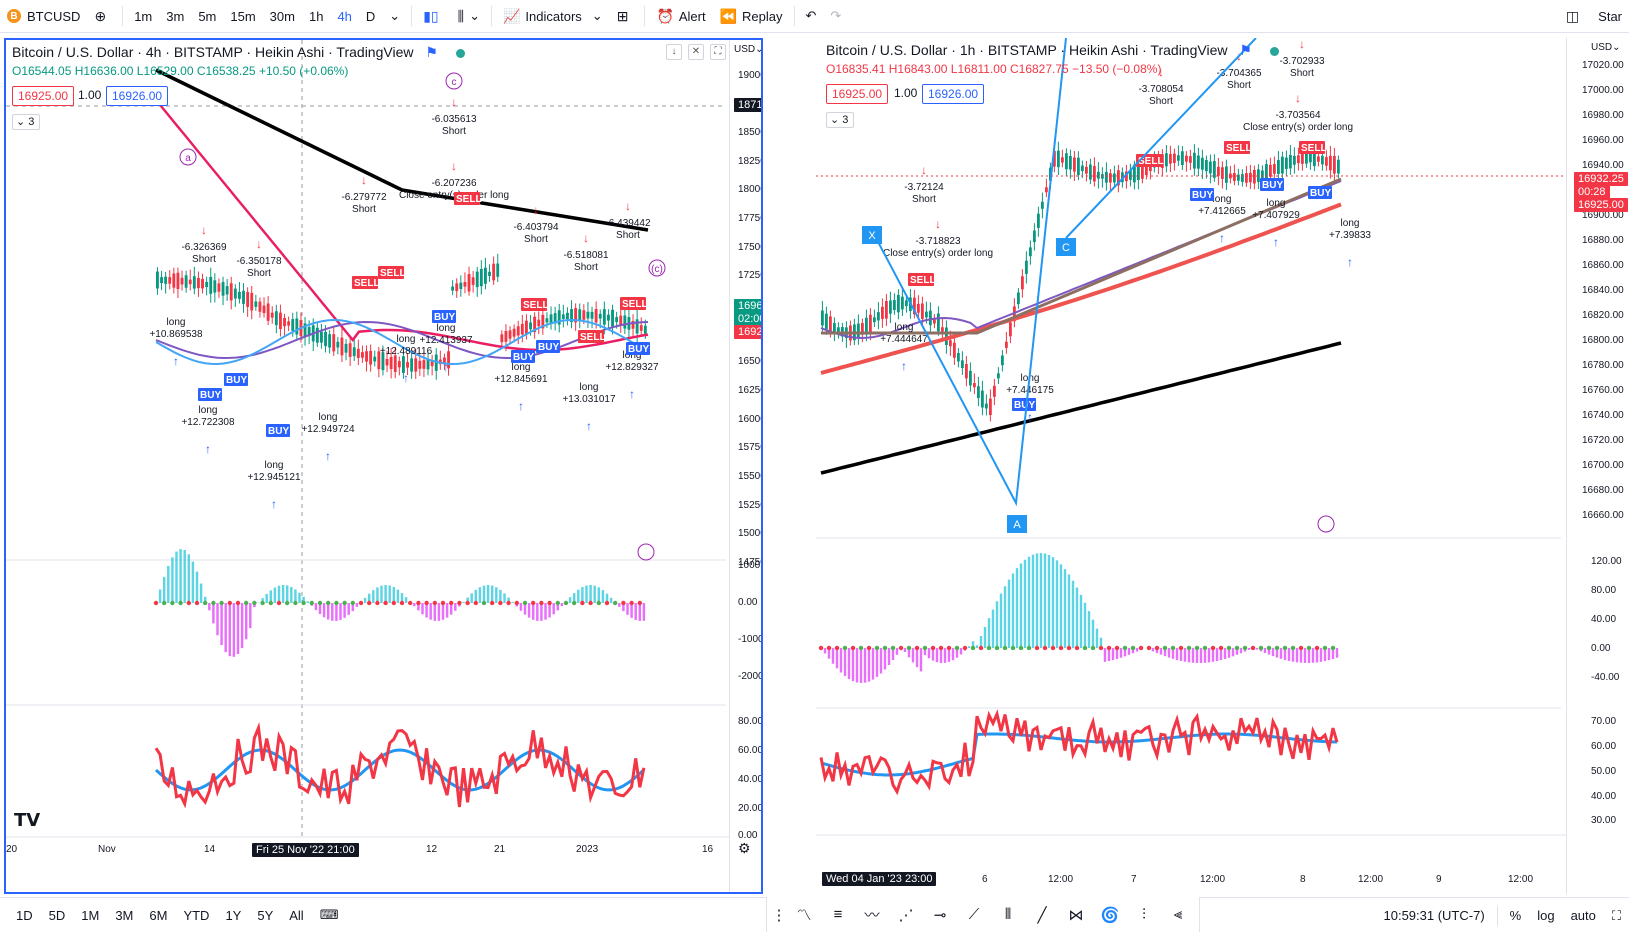 Image resolution: width=1629 pixels, height=932 pixels. What do you see at coordinates (680, 16) in the screenshot?
I see `alert-button: ⏰ Alert` at bounding box center [680, 16].